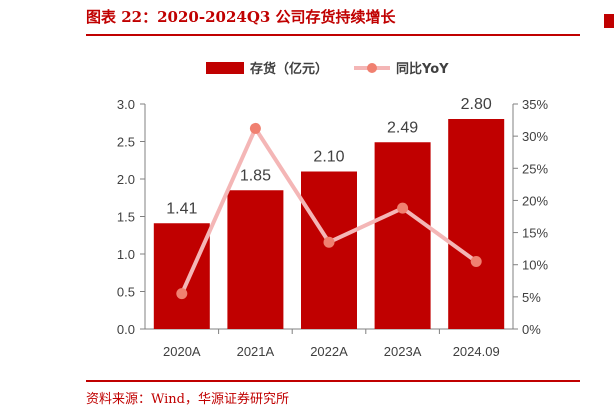  What do you see at coordinates (289, 69) in the screenshot?
I see `legend-label-inventory: 存货（亿元）` at bounding box center [289, 69].